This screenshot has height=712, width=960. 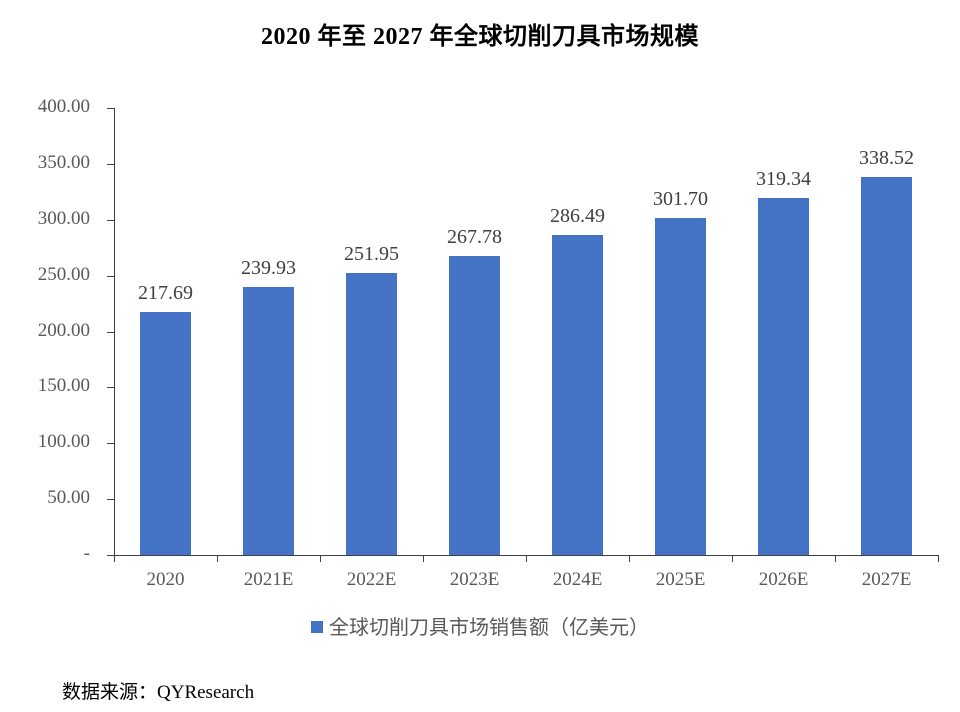 I want to click on x-tick-label: 2021E, so click(x=268, y=579).